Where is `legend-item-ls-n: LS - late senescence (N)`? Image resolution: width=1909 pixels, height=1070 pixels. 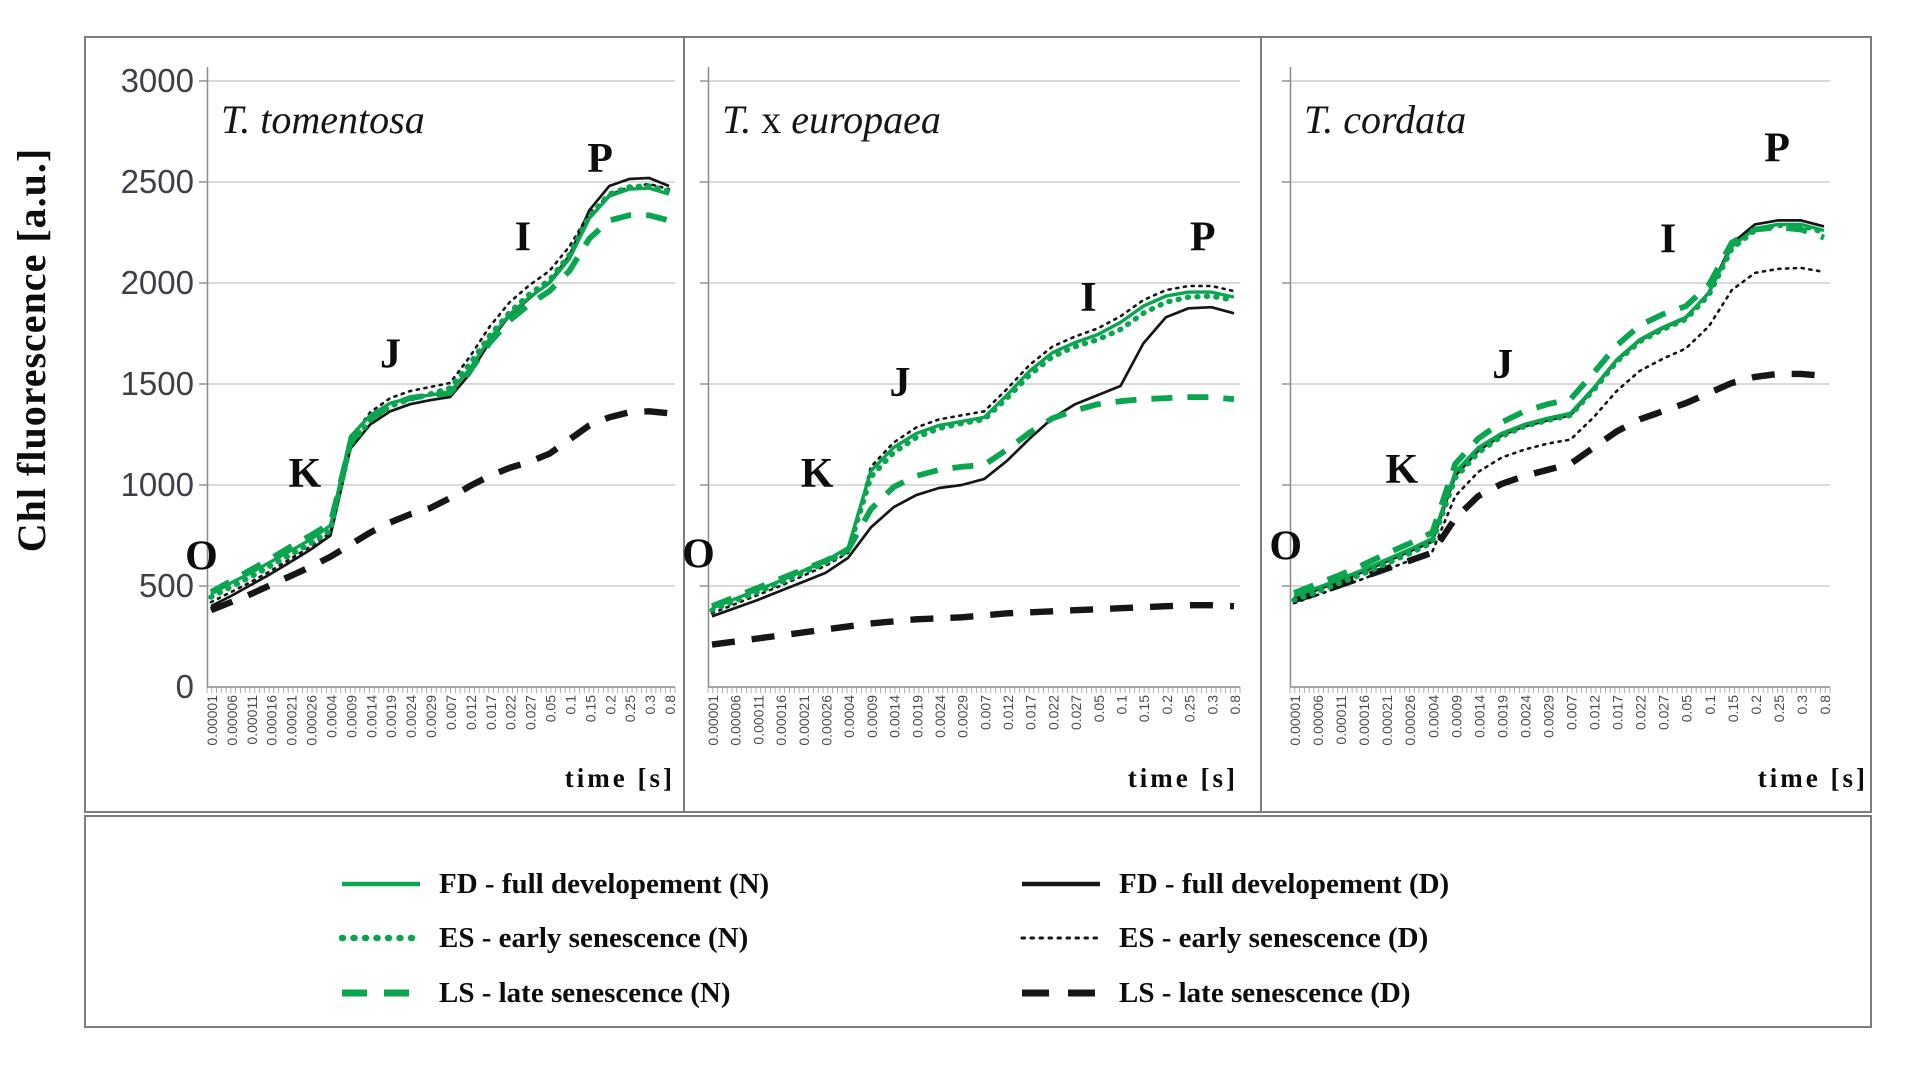 legend-item-ls-n: LS - late senescence (N) is located at coordinates (535, 993).